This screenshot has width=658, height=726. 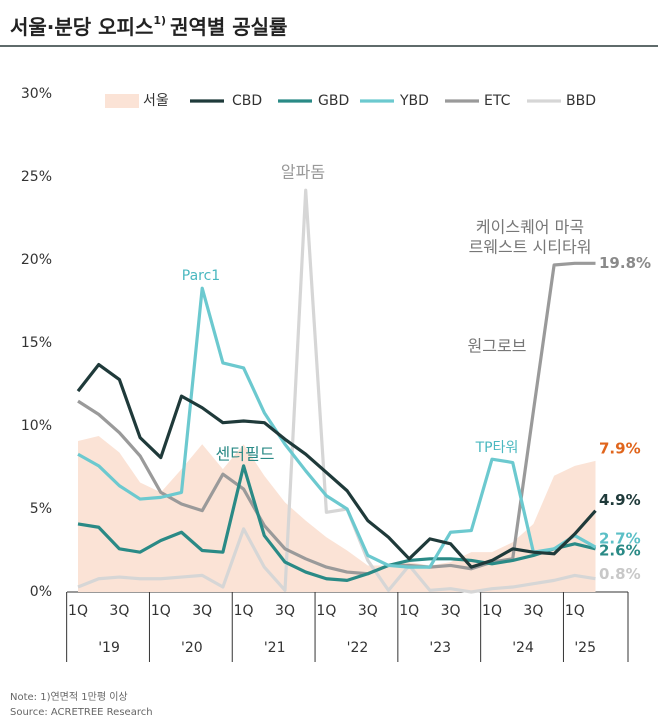 I want to click on annotation: 원그로브, so click(x=497, y=346).